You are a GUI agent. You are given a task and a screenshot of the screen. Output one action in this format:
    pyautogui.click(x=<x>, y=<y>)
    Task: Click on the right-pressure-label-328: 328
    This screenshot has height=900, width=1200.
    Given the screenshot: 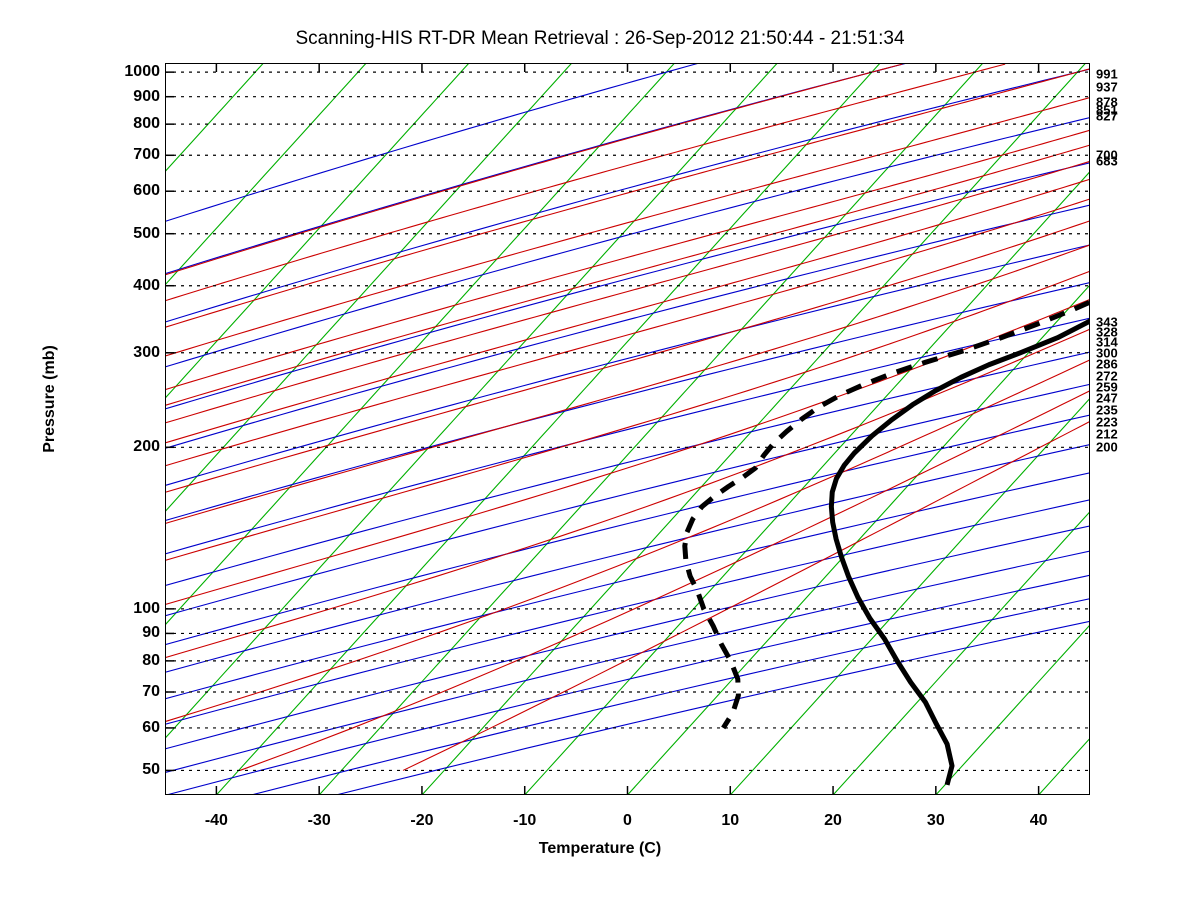 What is the action you would take?
    pyautogui.click(x=1107, y=332)
    